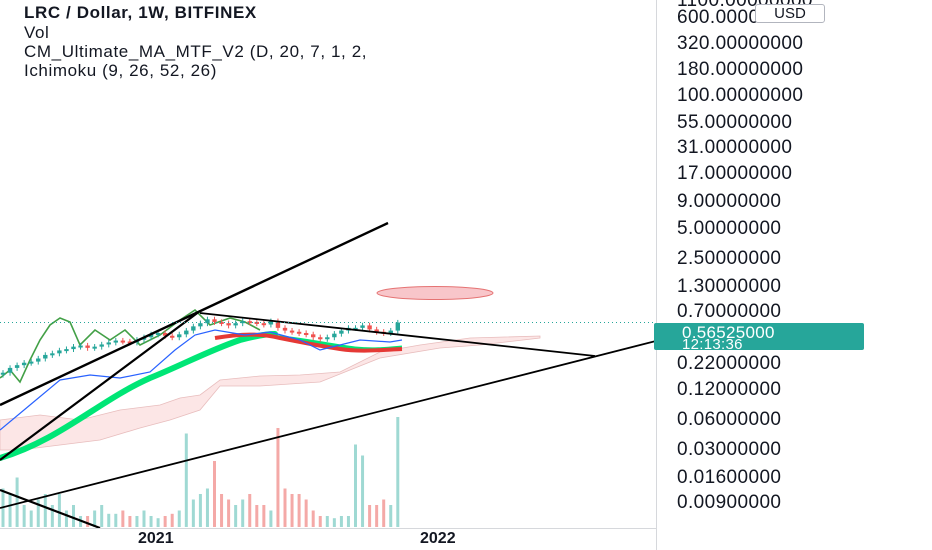  What do you see at coordinates (729, 389) in the screenshot?
I see `price-tick: 0.12000000` at bounding box center [729, 389].